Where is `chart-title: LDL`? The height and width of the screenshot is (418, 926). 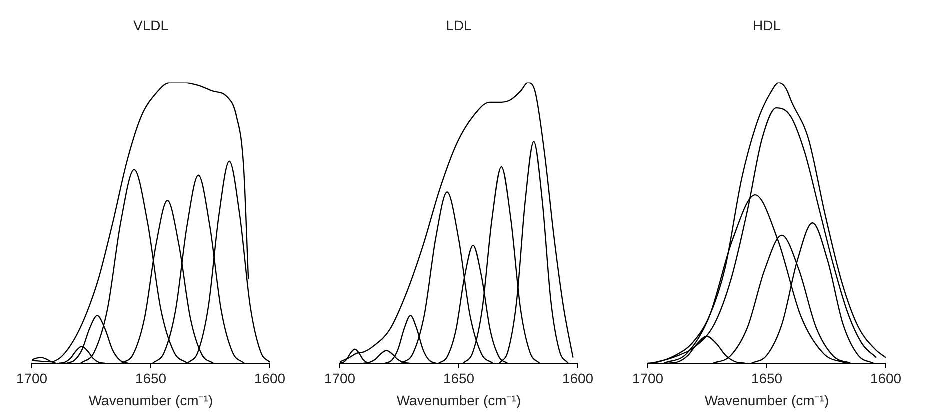
chart-title: LDL is located at coordinates (459, 25).